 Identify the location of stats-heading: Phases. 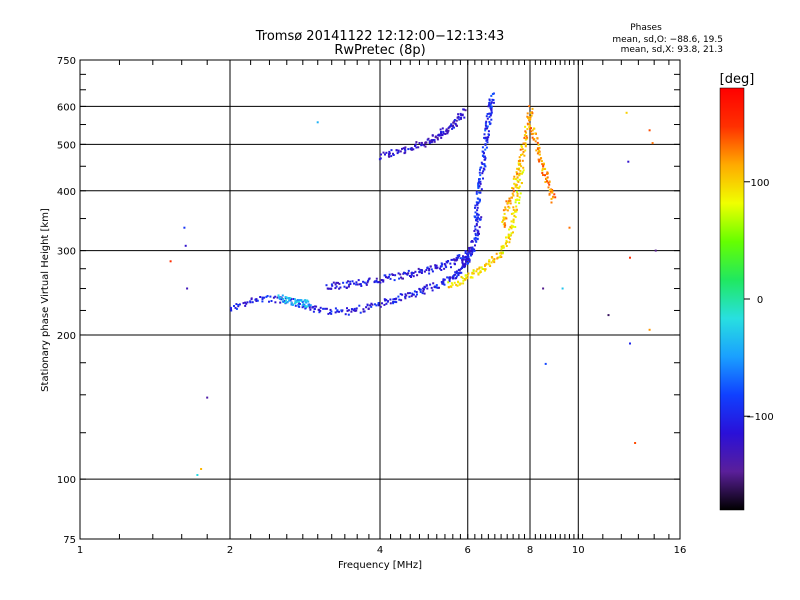
(646, 28).